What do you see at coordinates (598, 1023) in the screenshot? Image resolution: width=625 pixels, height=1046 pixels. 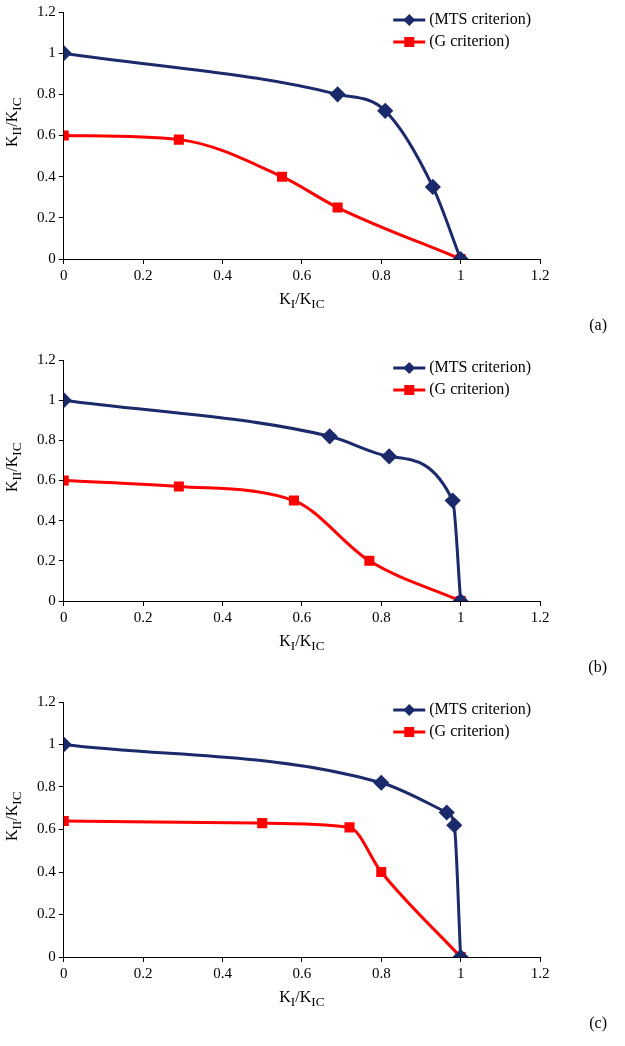 I see `text: (c)` at bounding box center [598, 1023].